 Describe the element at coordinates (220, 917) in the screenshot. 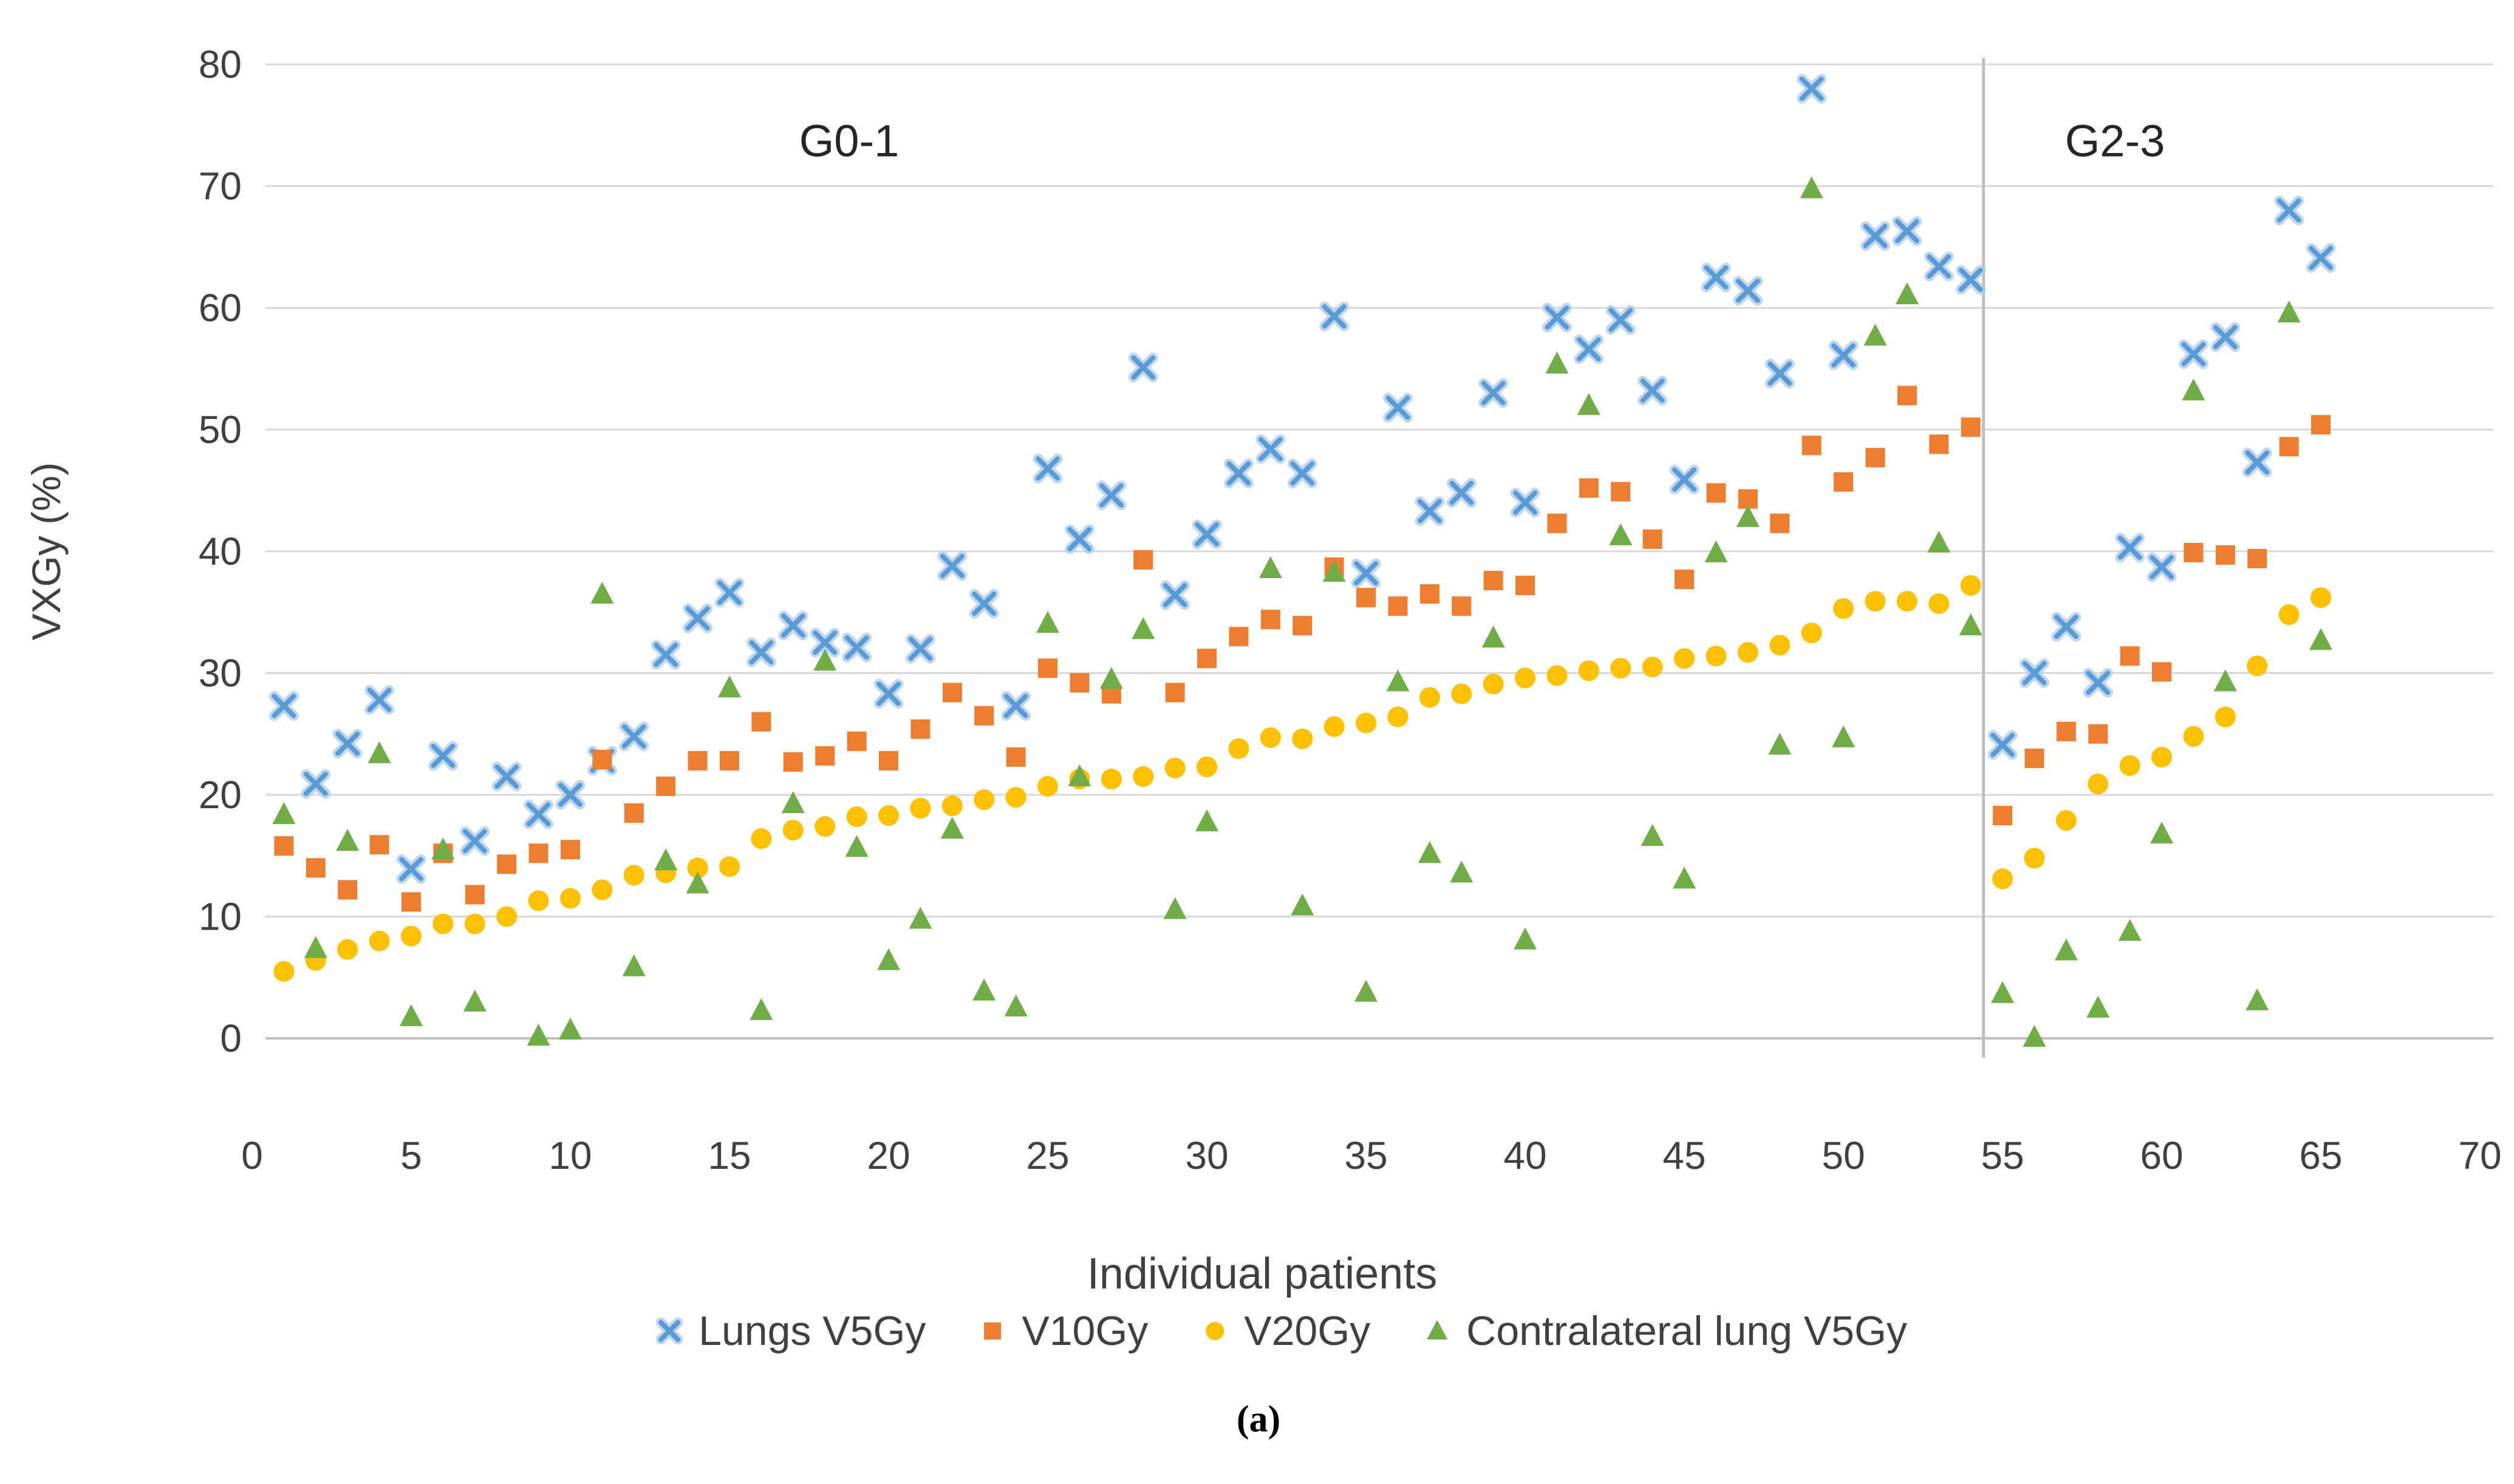

I see `y-tick-label: 10` at that location.